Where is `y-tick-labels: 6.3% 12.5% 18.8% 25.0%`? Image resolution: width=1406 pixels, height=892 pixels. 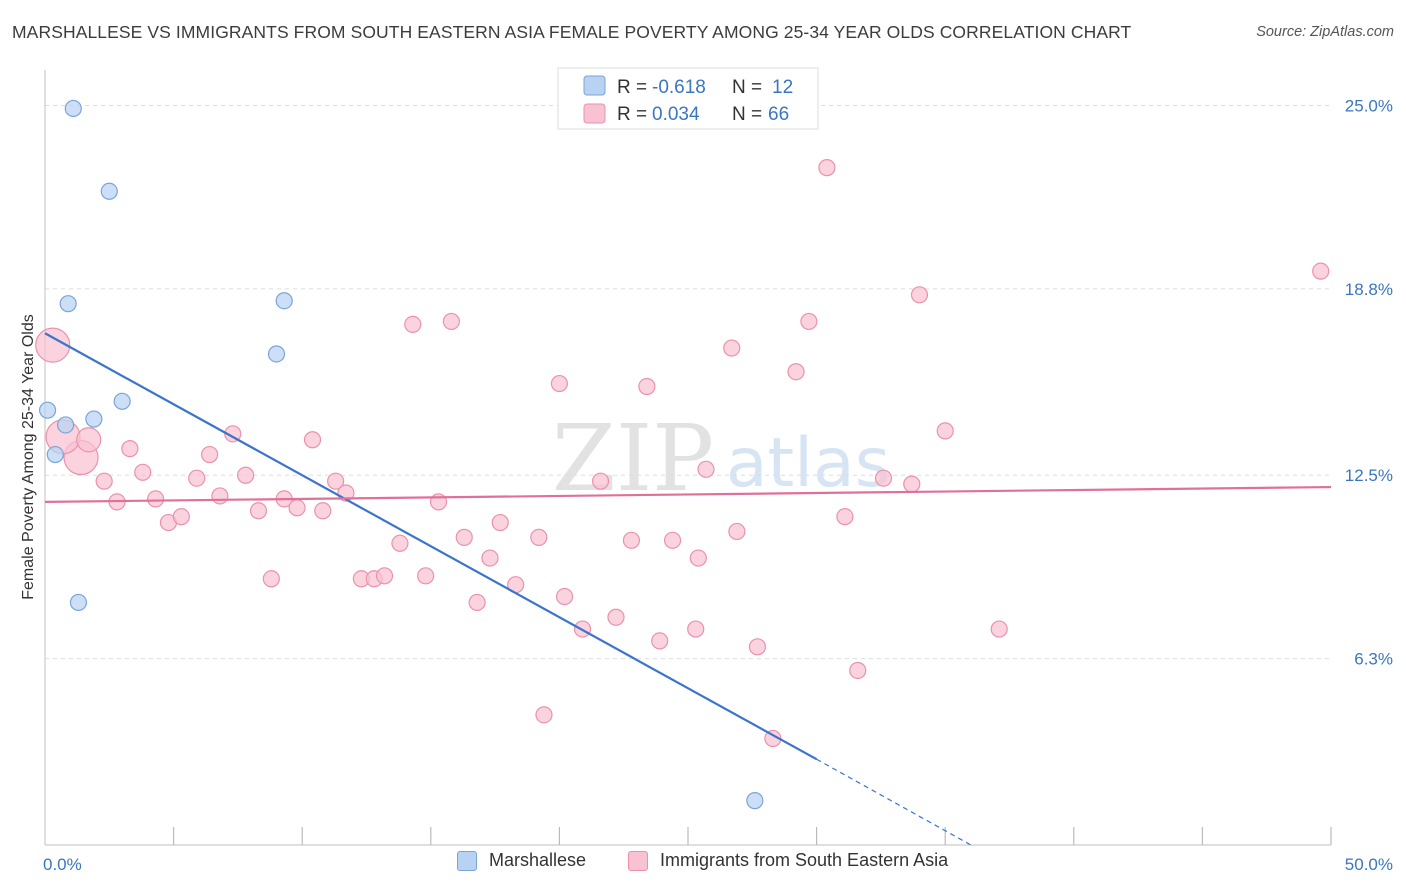
y-tick-labels: 6.3% 12.5% 18.8% 25.0% is located at coordinates (1369, 382).